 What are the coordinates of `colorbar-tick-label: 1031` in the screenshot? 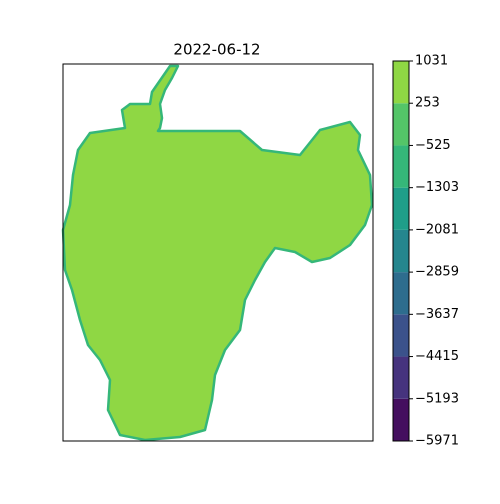 It's located at (431, 61).